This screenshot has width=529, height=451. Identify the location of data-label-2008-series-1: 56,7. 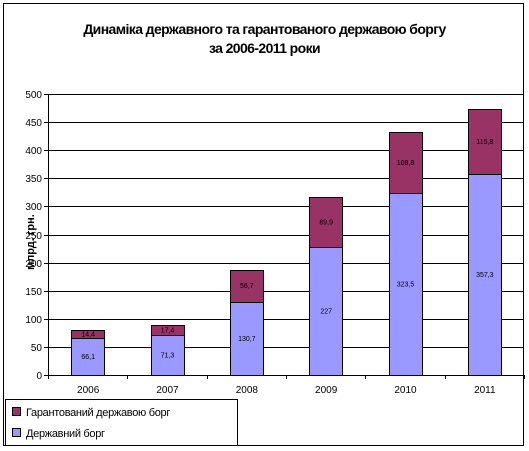
(247, 286).